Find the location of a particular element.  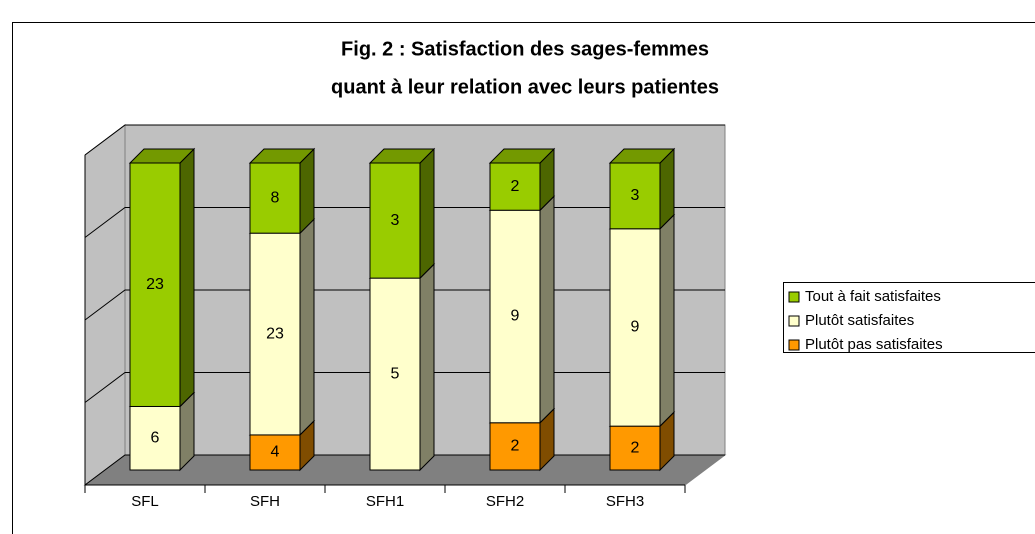

data-label: 8 is located at coordinates (275, 197).